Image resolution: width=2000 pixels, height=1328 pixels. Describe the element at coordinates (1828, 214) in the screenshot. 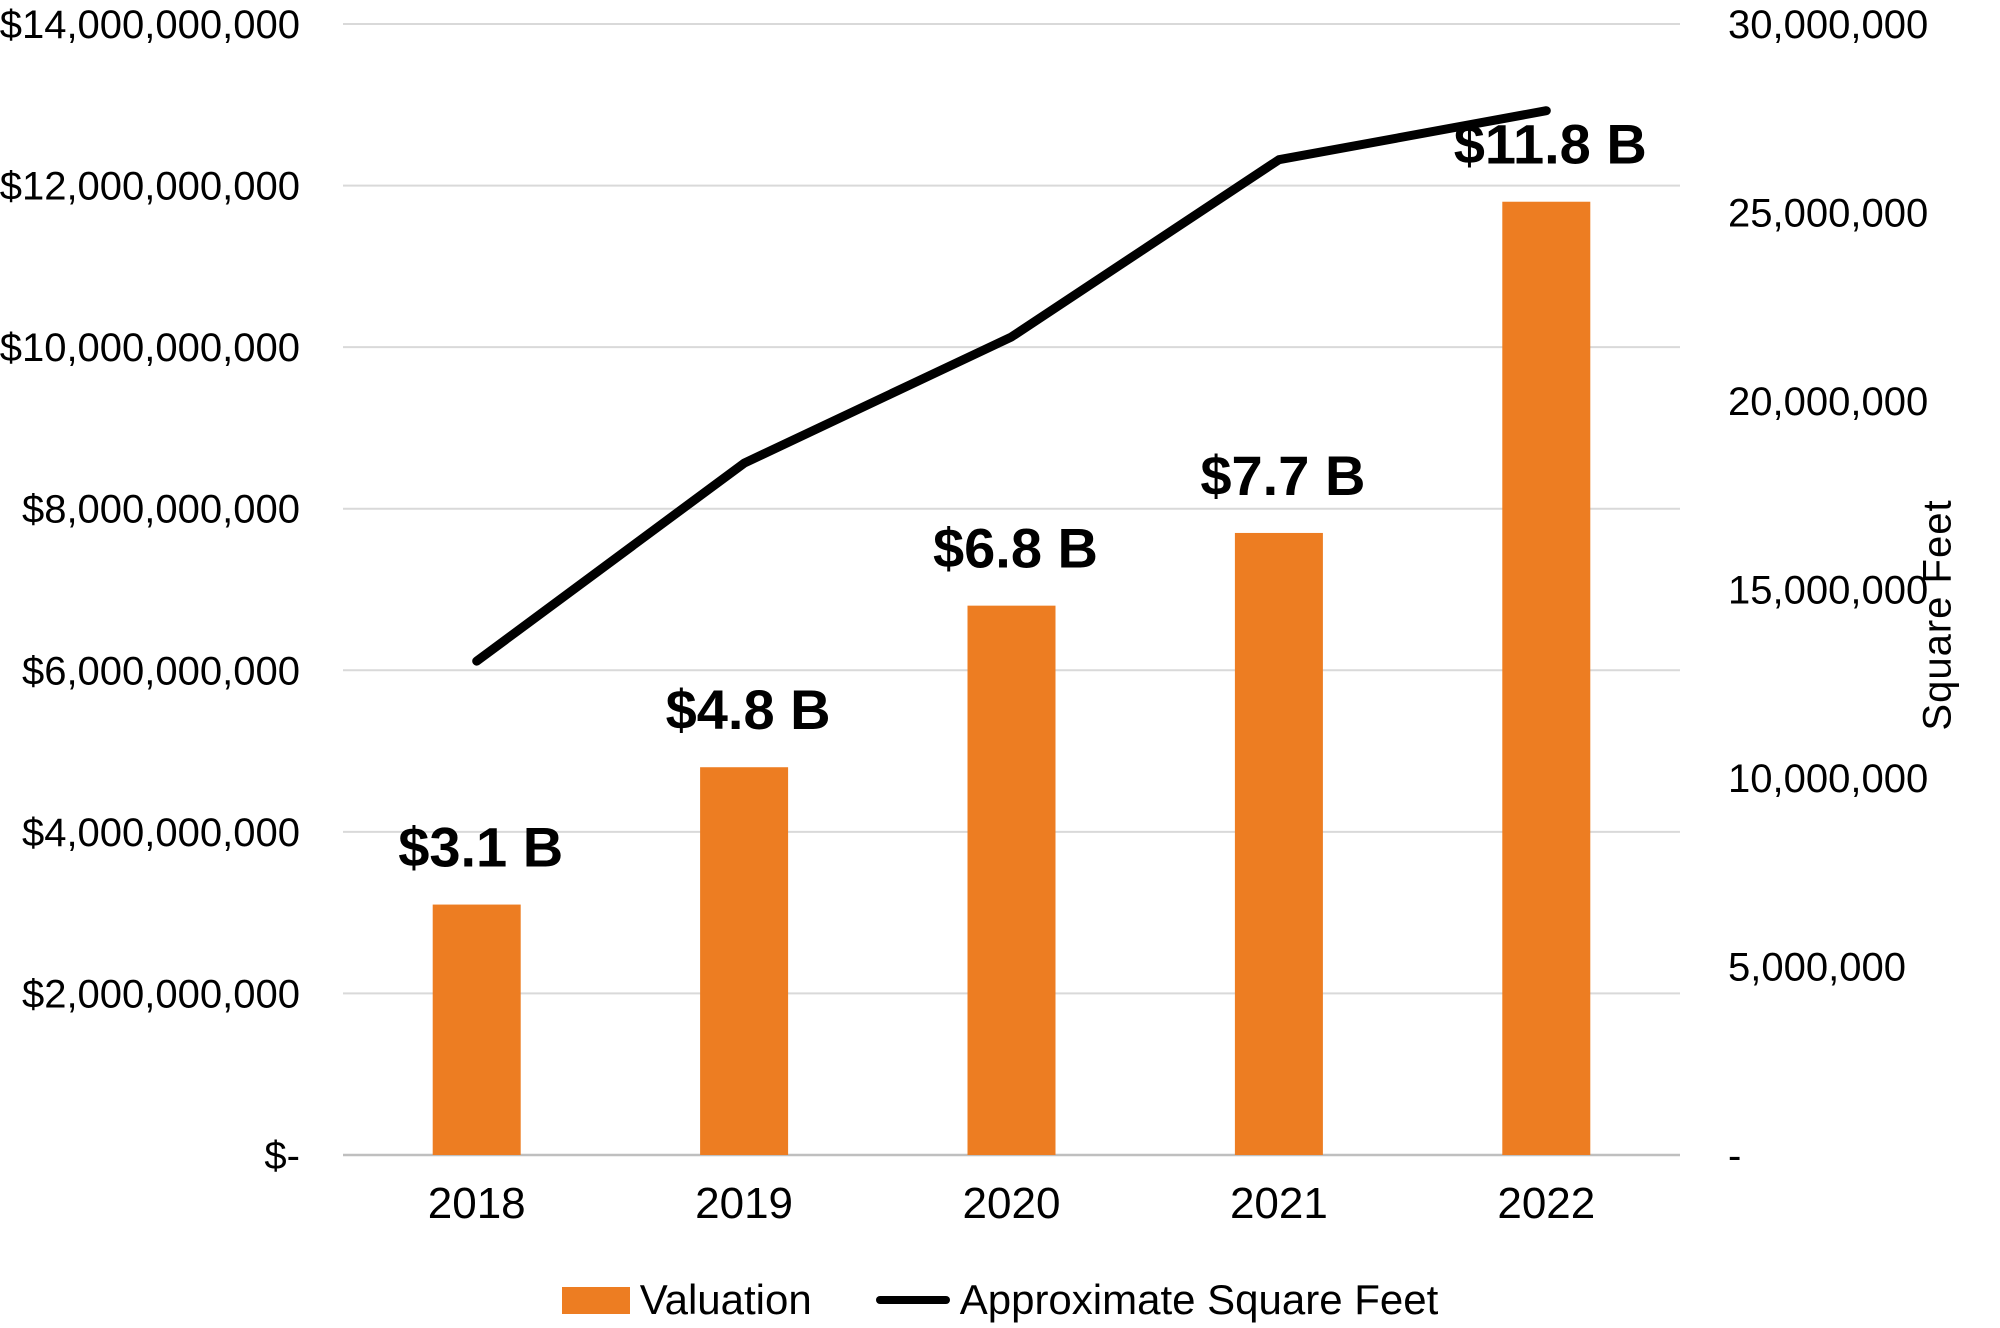

I see `right-axis-tick-label: 25,000,000` at that location.